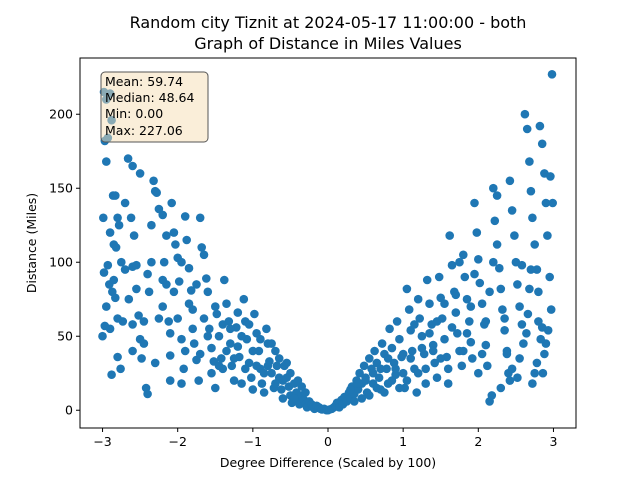 The width and height of the screenshot is (640, 480). Describe the element at coordinates (403, 441) in the screenshot. I see `x-tick-label: 1` at that location.